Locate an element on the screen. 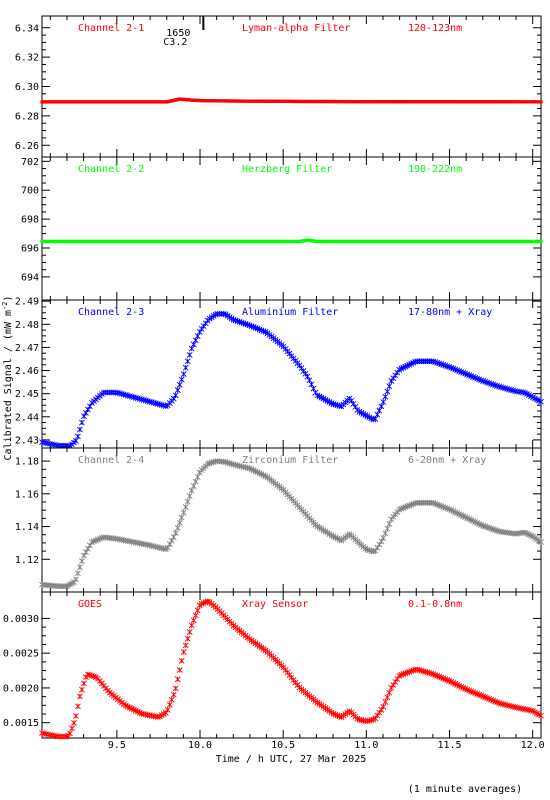 Image resolution: width=550 pixels, height=800 pixels. y-tick-label: 1.14 is located at coordinates (27, 527).